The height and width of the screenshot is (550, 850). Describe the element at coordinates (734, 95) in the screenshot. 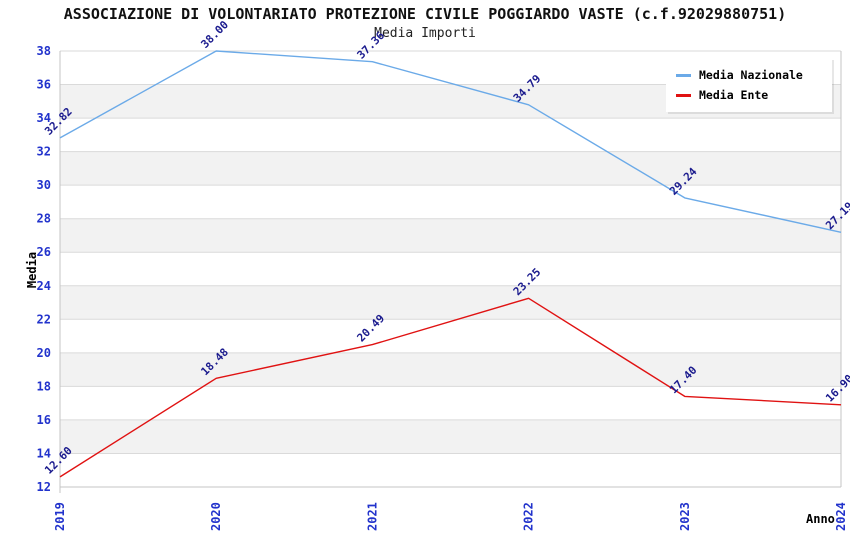

I see `legend-label-media-ente: Media Ente` at that location.